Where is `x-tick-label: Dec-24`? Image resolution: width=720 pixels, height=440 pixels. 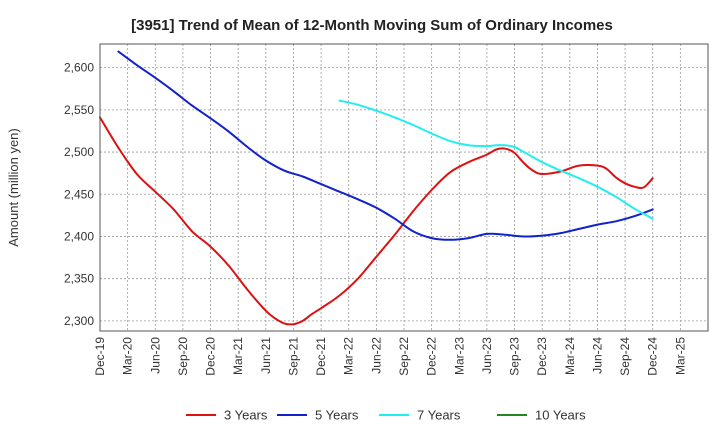 x-tick-label: Dec-24 is located at coordinates (653, 356).